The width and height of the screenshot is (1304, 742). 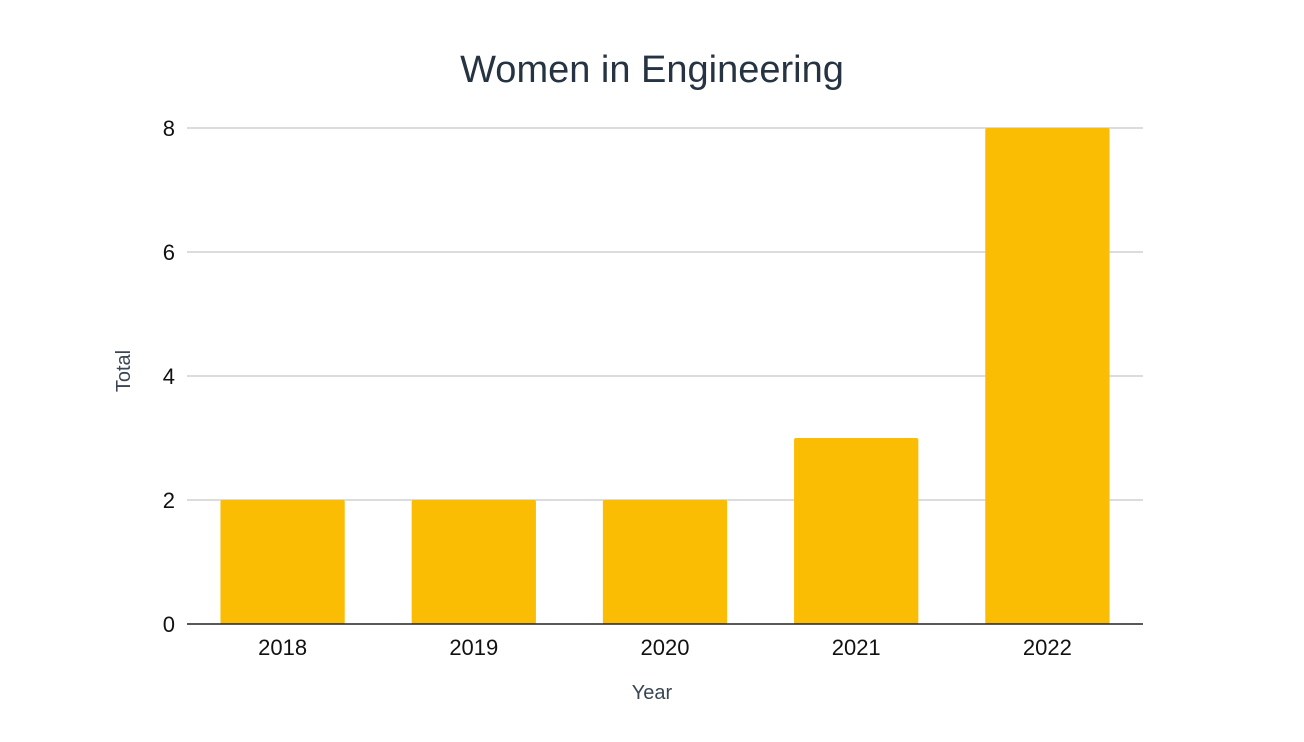 What do you see at coordinates (473, 647) in the screenshot?
I see `x-tick-label: 2019` at bounding box center [473, 647].